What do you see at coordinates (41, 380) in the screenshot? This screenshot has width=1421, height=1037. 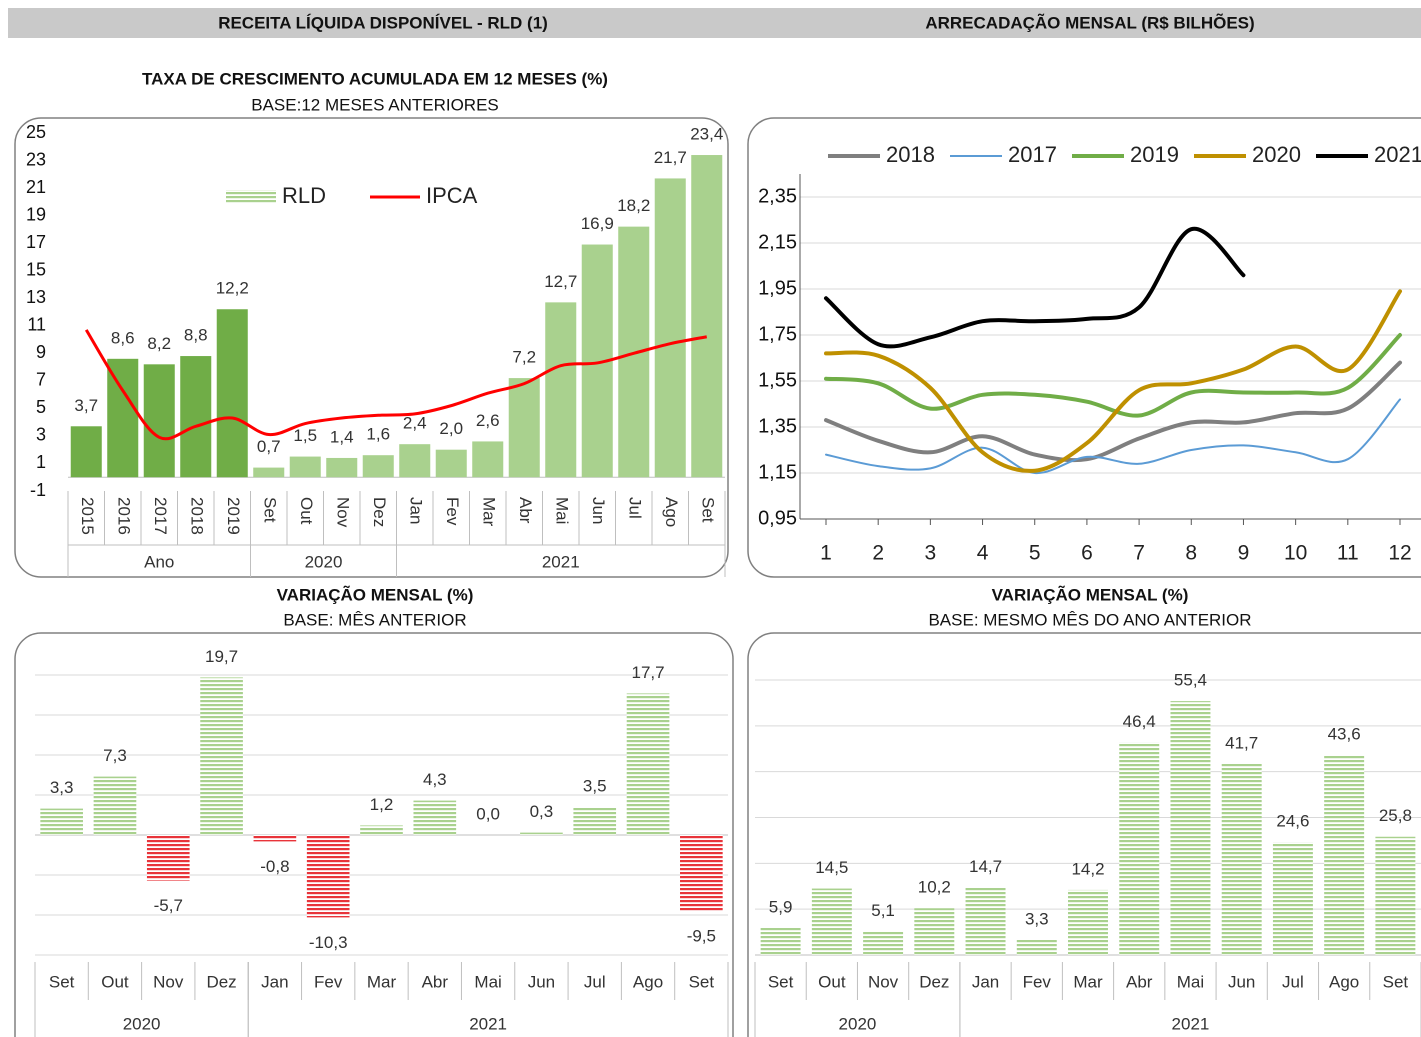 I see `y-tick-label: 7` at bounding box center [41, 380].